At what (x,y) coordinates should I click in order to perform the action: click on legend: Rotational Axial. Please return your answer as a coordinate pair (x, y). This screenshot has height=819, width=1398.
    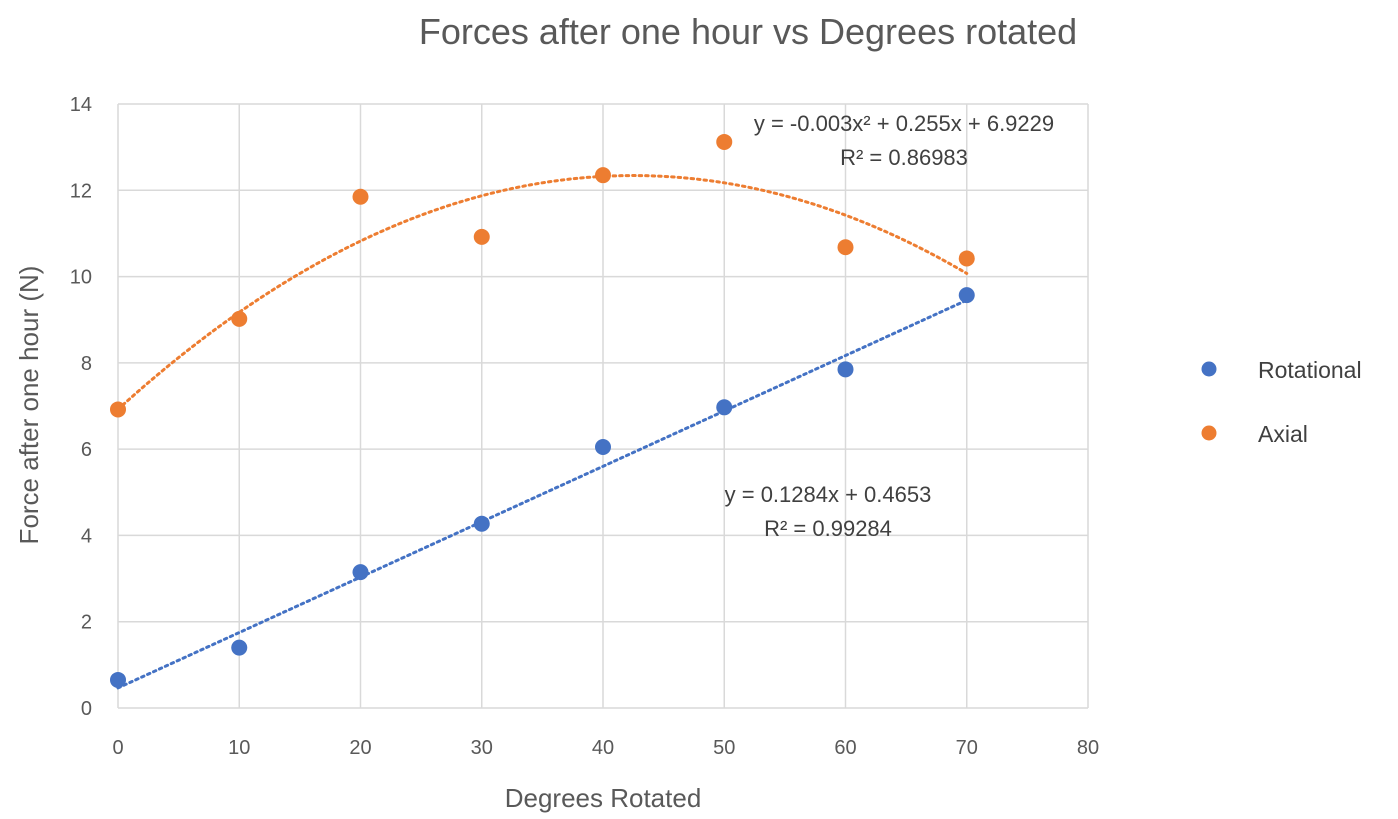
    Looking at the image, I should click on (1281, 402).